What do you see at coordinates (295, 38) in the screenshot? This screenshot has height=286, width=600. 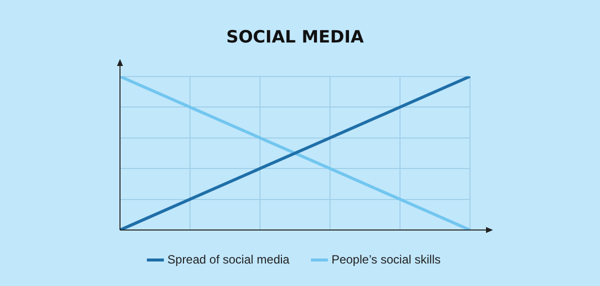 I see `chart-title: SOCIAL MEDIA` at bounding box center [295, 38].